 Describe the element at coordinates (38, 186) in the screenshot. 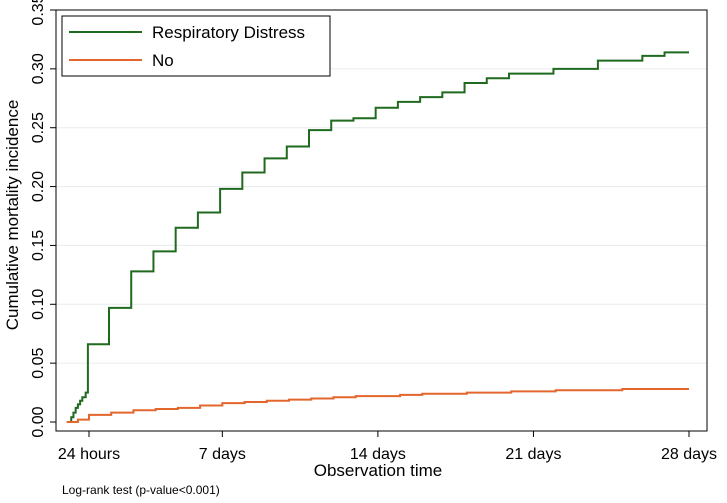

I see `y-tick-label: 0.20` at that location.